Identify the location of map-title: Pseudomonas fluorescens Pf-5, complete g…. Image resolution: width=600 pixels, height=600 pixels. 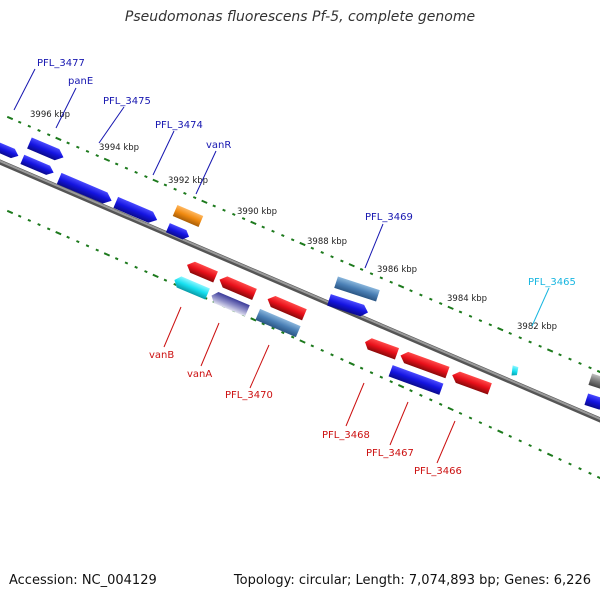
(300, 17).